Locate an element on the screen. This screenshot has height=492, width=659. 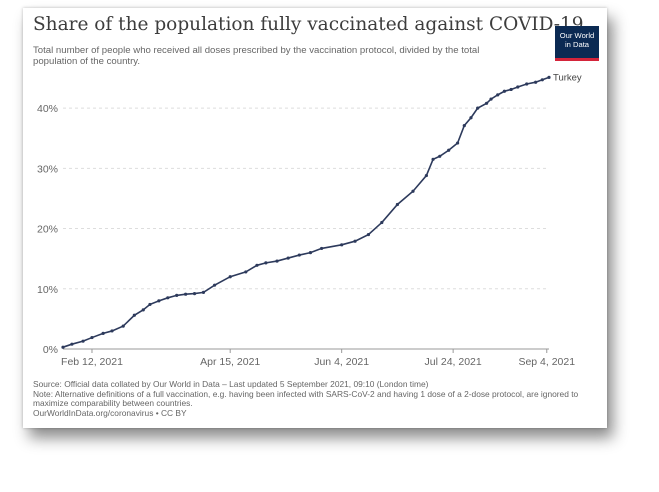
y-tick-label: 40% is located at coordinates (47, 109).